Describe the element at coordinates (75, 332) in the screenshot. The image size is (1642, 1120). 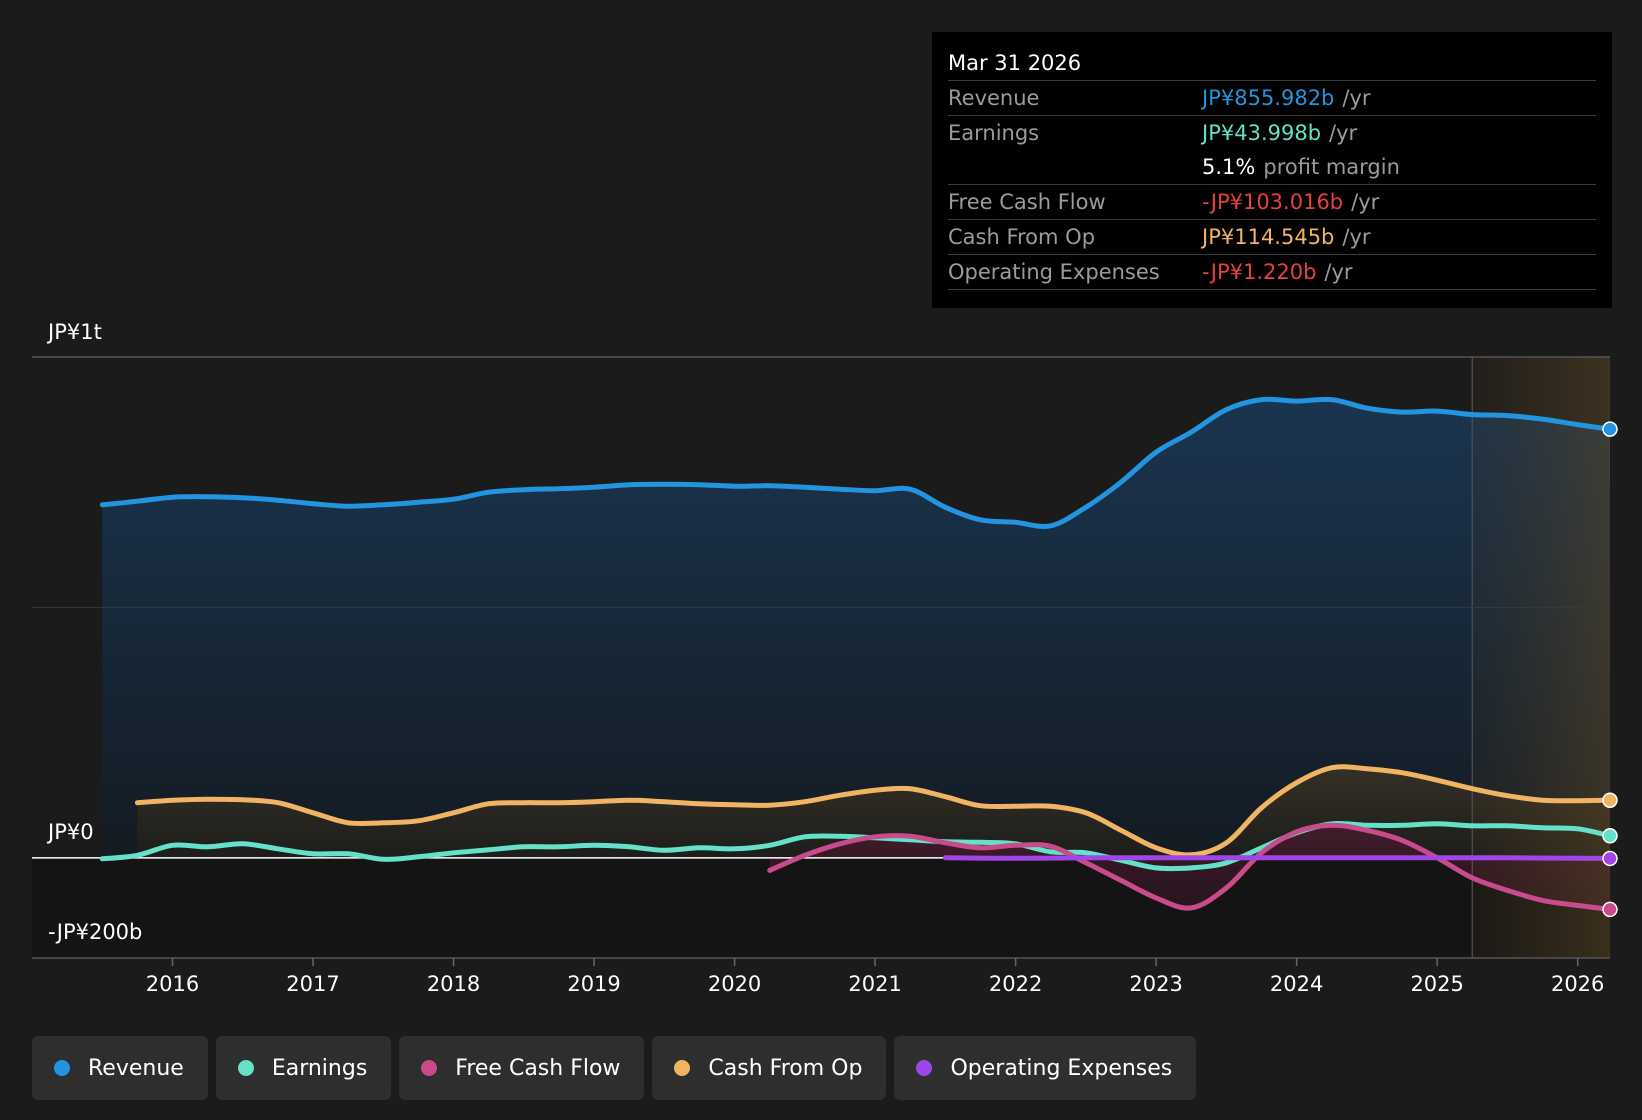
I see `y-label-top: JP¥1t` at that location.